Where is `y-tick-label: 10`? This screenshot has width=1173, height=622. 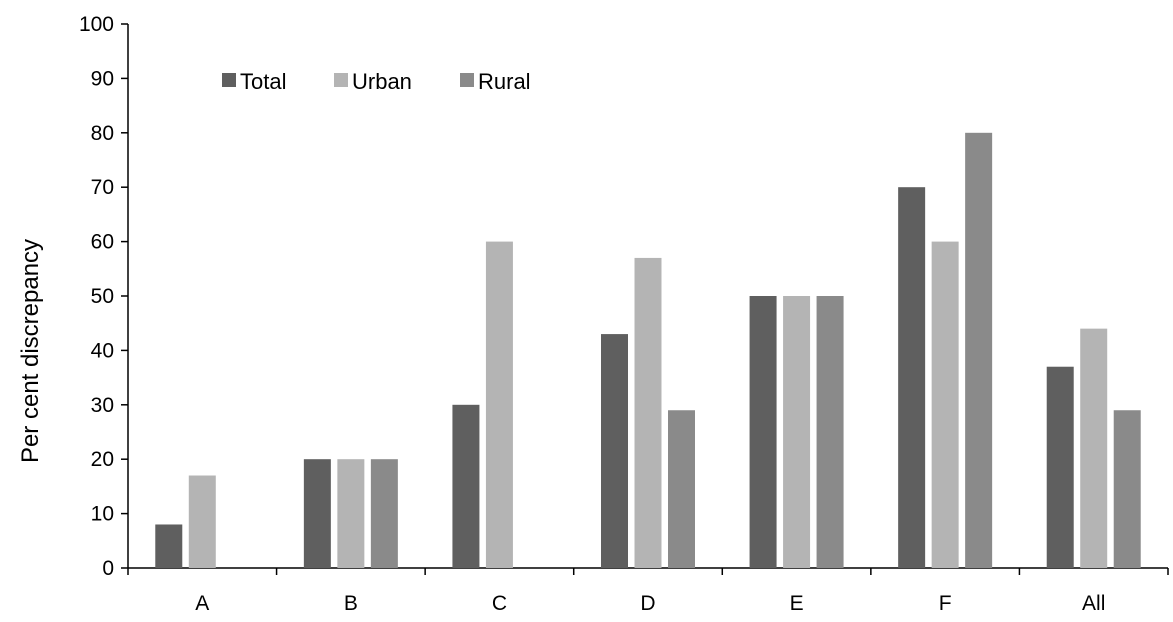 y-tick-label: 10 is located at coordinates (102, 514).